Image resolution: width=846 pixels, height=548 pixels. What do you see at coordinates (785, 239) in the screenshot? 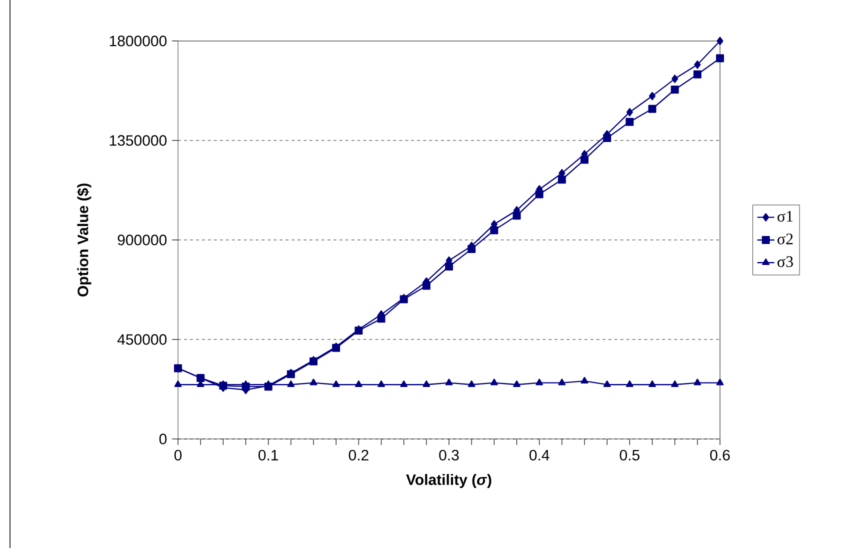
I see `legend-label: σ2` at bounding box center [785, 239].